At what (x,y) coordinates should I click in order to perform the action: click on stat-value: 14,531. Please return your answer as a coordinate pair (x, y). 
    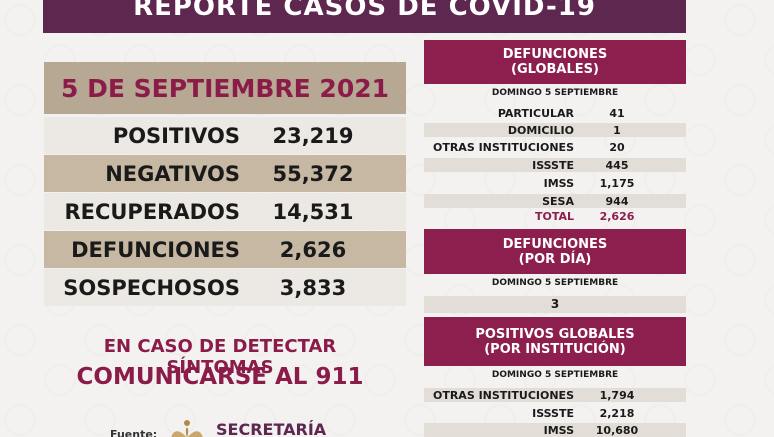
    Looking at the image, I should click on (313, 211).